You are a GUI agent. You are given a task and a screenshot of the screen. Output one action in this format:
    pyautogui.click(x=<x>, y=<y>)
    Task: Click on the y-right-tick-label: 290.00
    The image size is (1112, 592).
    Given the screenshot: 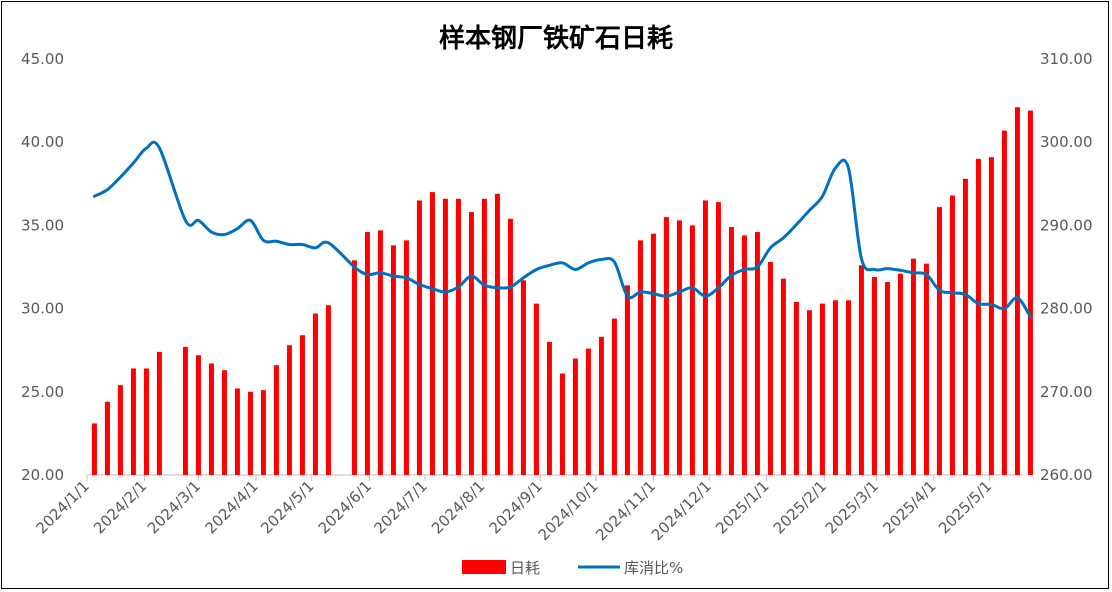 What is the action you would take?
    pyautogui.click(x=1066, y=225)
    